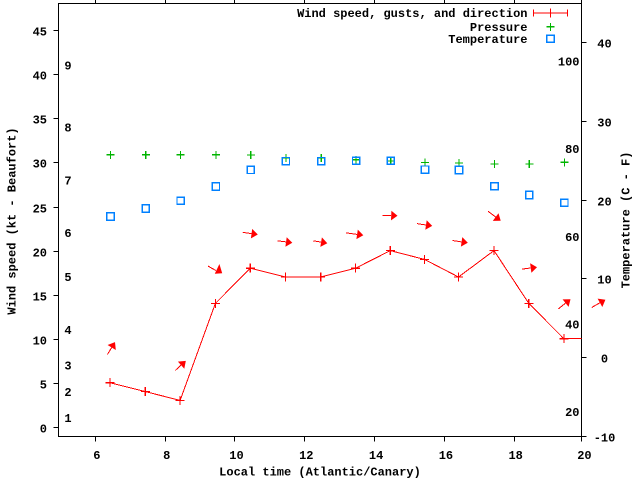 The image size is (640, 480). I want to click on svg-text: 100, so click(569, 62).